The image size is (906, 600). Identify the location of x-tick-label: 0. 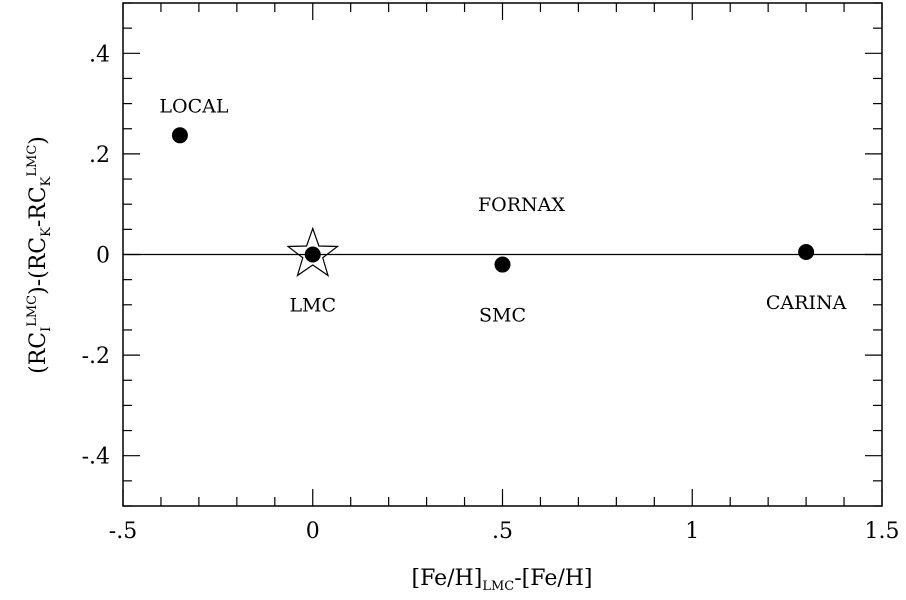
(313, 531).